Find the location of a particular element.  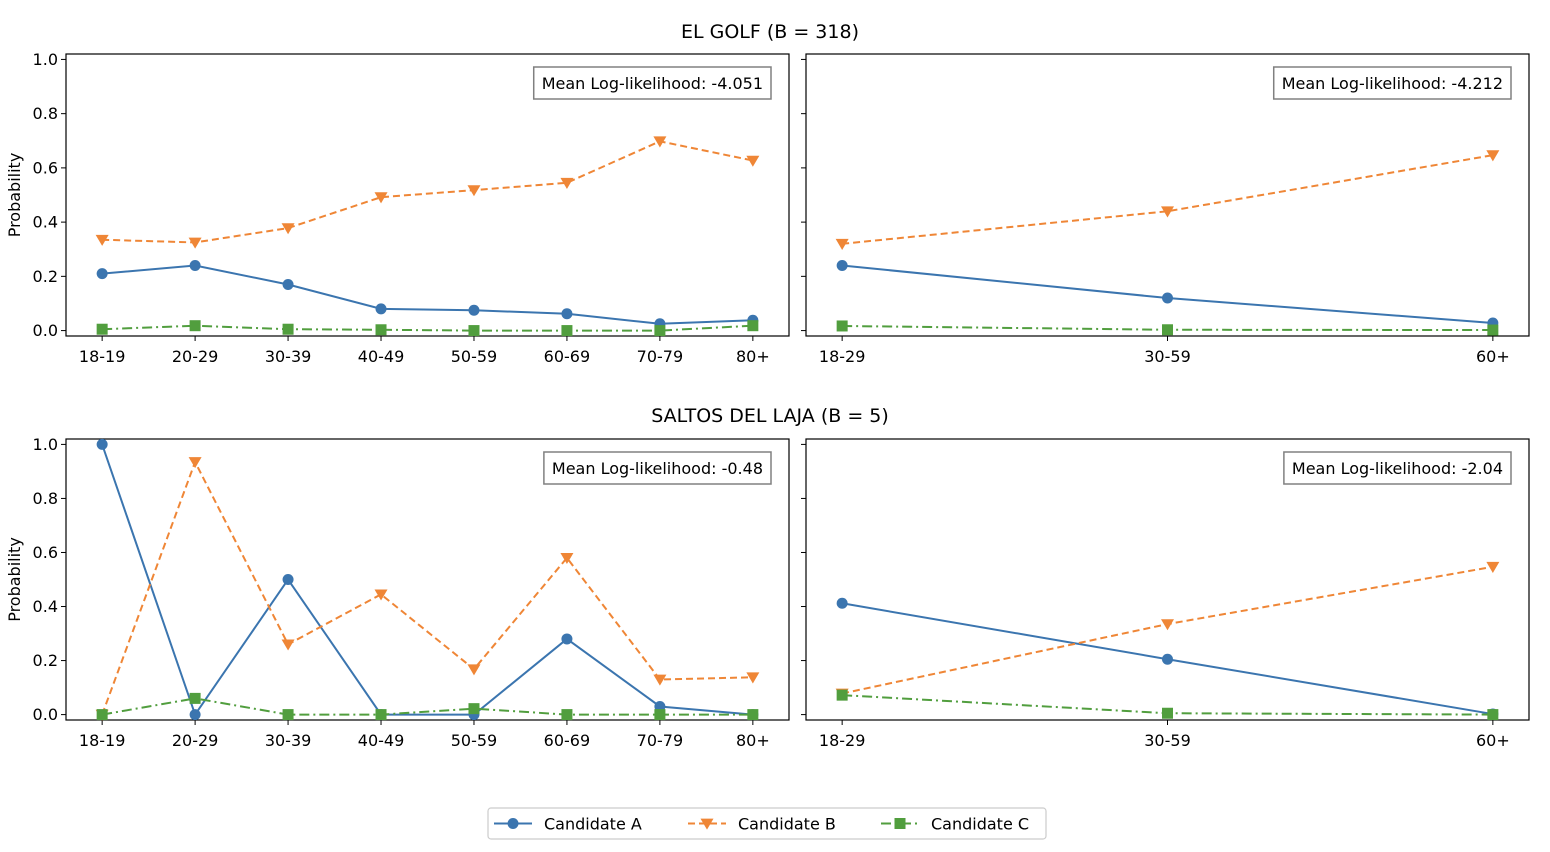

annotation-text: Mean Log-likelihood: -4.051 is located at coordinates (652, 83).